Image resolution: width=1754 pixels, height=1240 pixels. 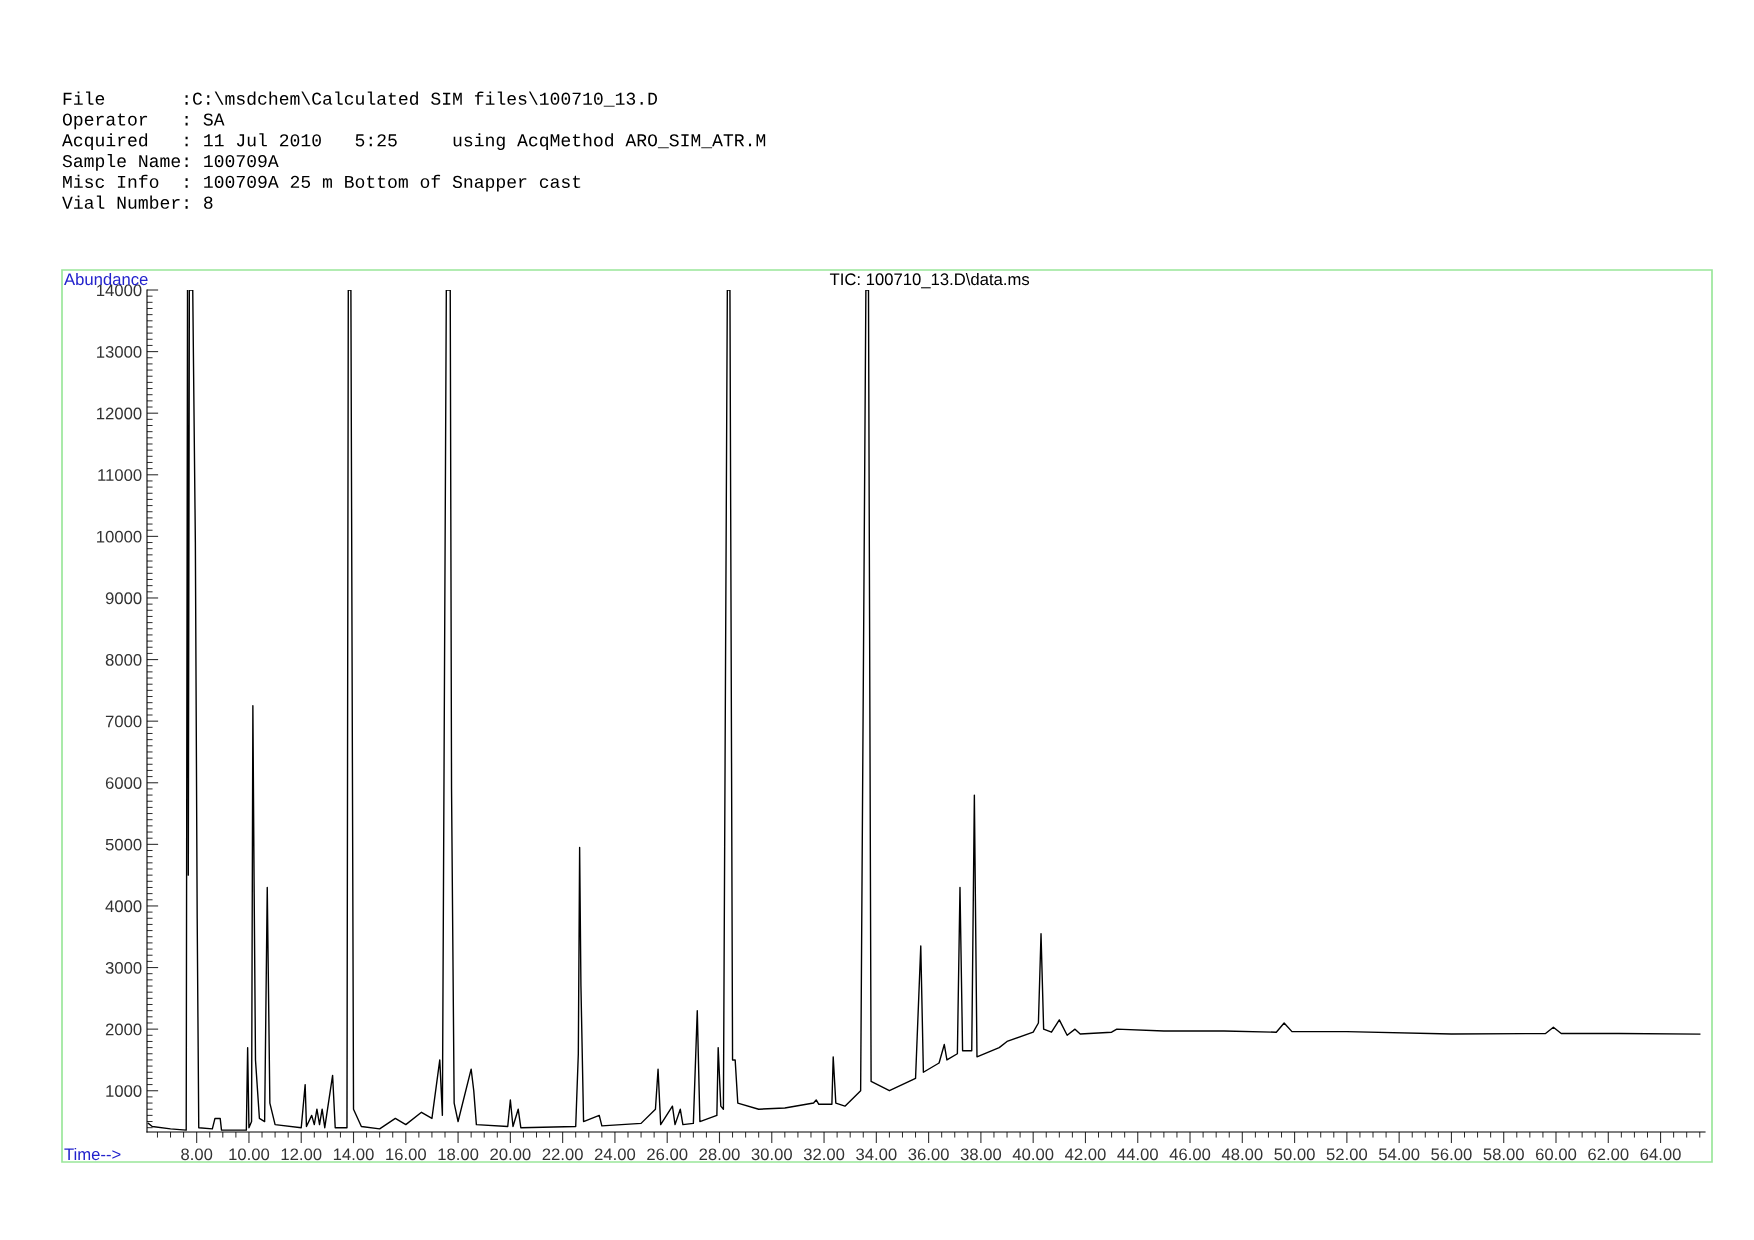 What do you see at coordinates (249, 1154) in the screenshot?
I see `x-tick-label: 10.00` at bounding box center [249, 1154].